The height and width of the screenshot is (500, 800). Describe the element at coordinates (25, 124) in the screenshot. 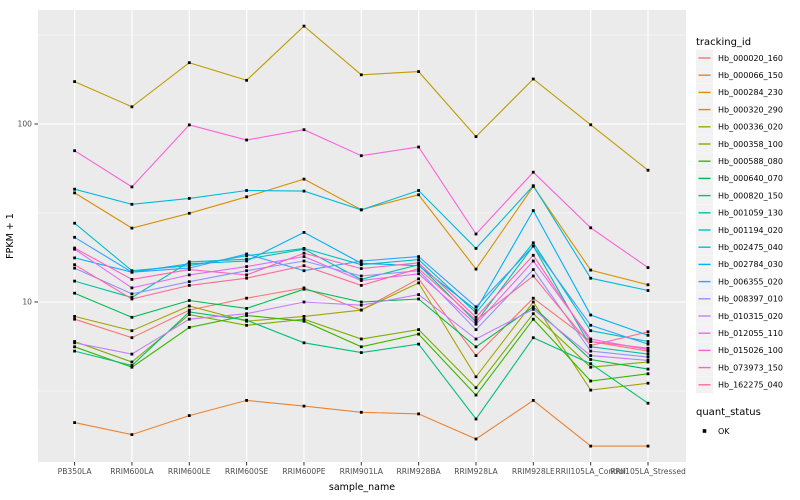

I see `y-tick-label: 100` at that location.